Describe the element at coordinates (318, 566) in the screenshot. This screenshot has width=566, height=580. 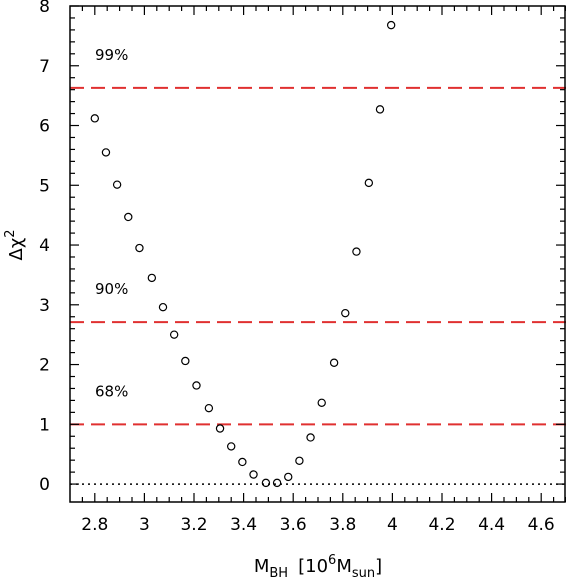
I see `x-axis-title: MBH [106Msun]` at that location.